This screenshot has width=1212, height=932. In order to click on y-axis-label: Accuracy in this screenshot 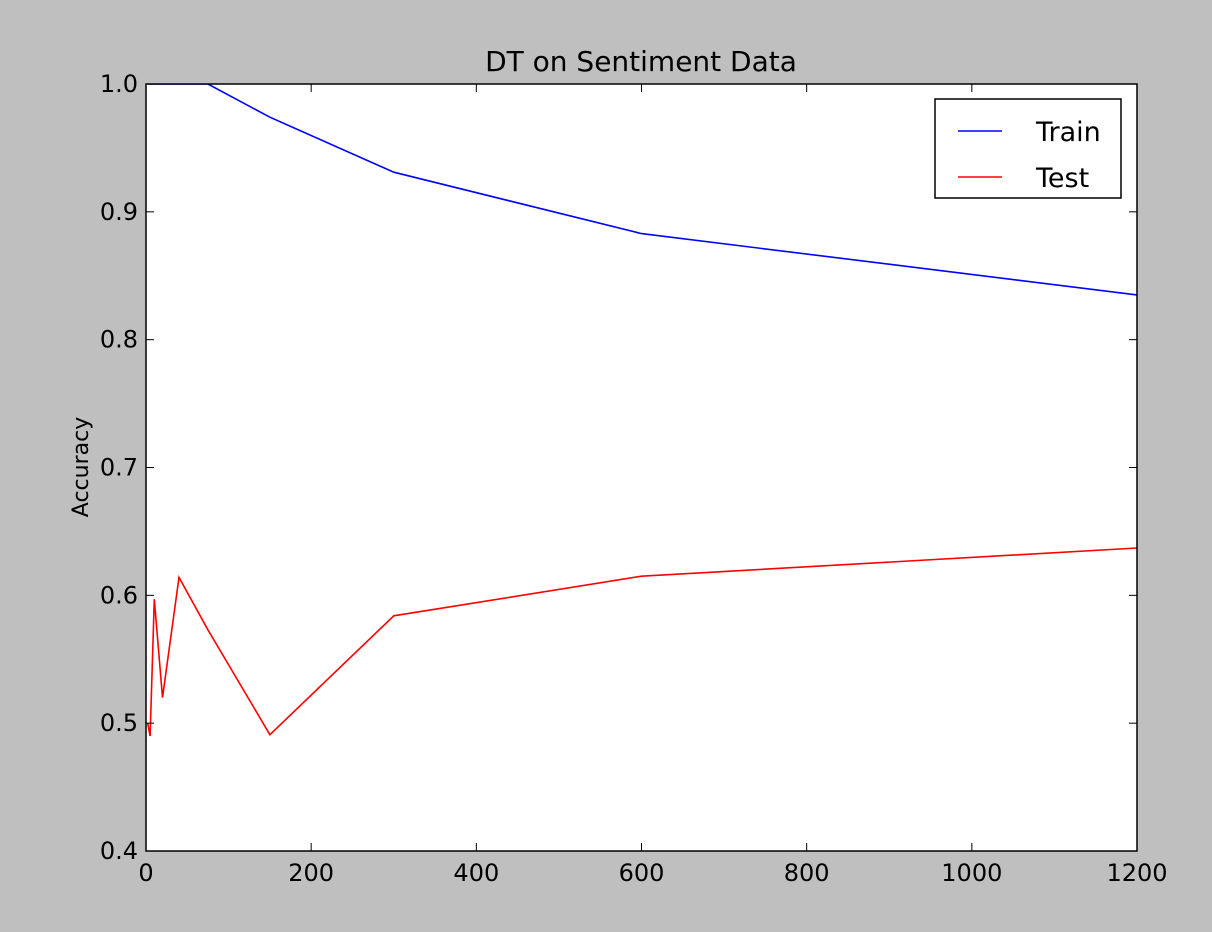, I will do `click(81, 467)`.